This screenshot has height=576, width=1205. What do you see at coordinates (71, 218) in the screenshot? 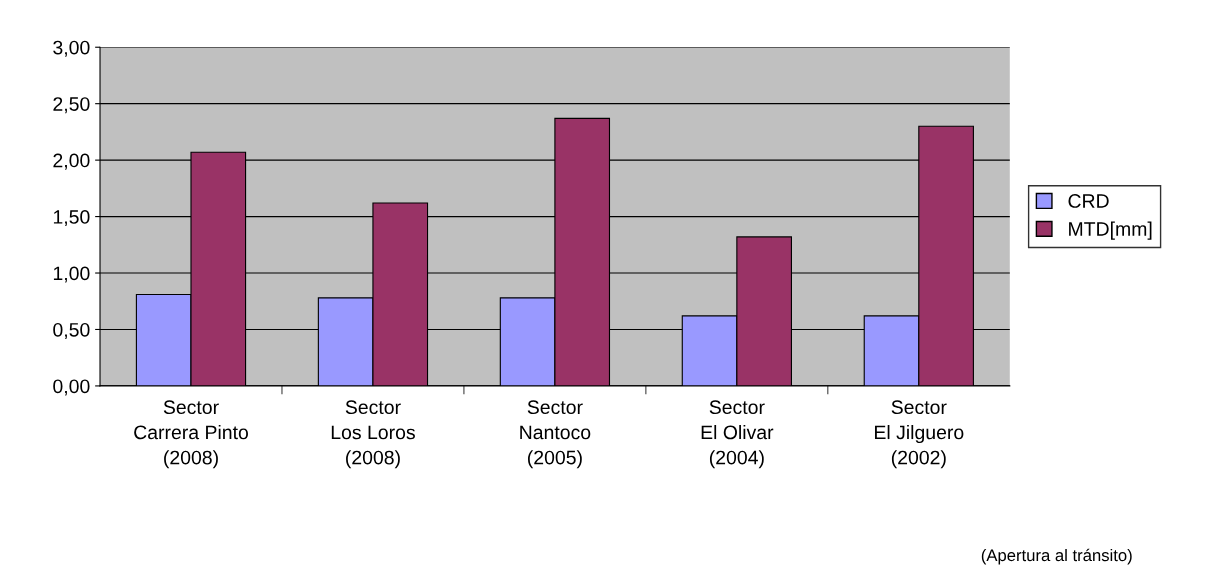
I see `y-tick-label: 1,50` at bounding box center [71, 218].